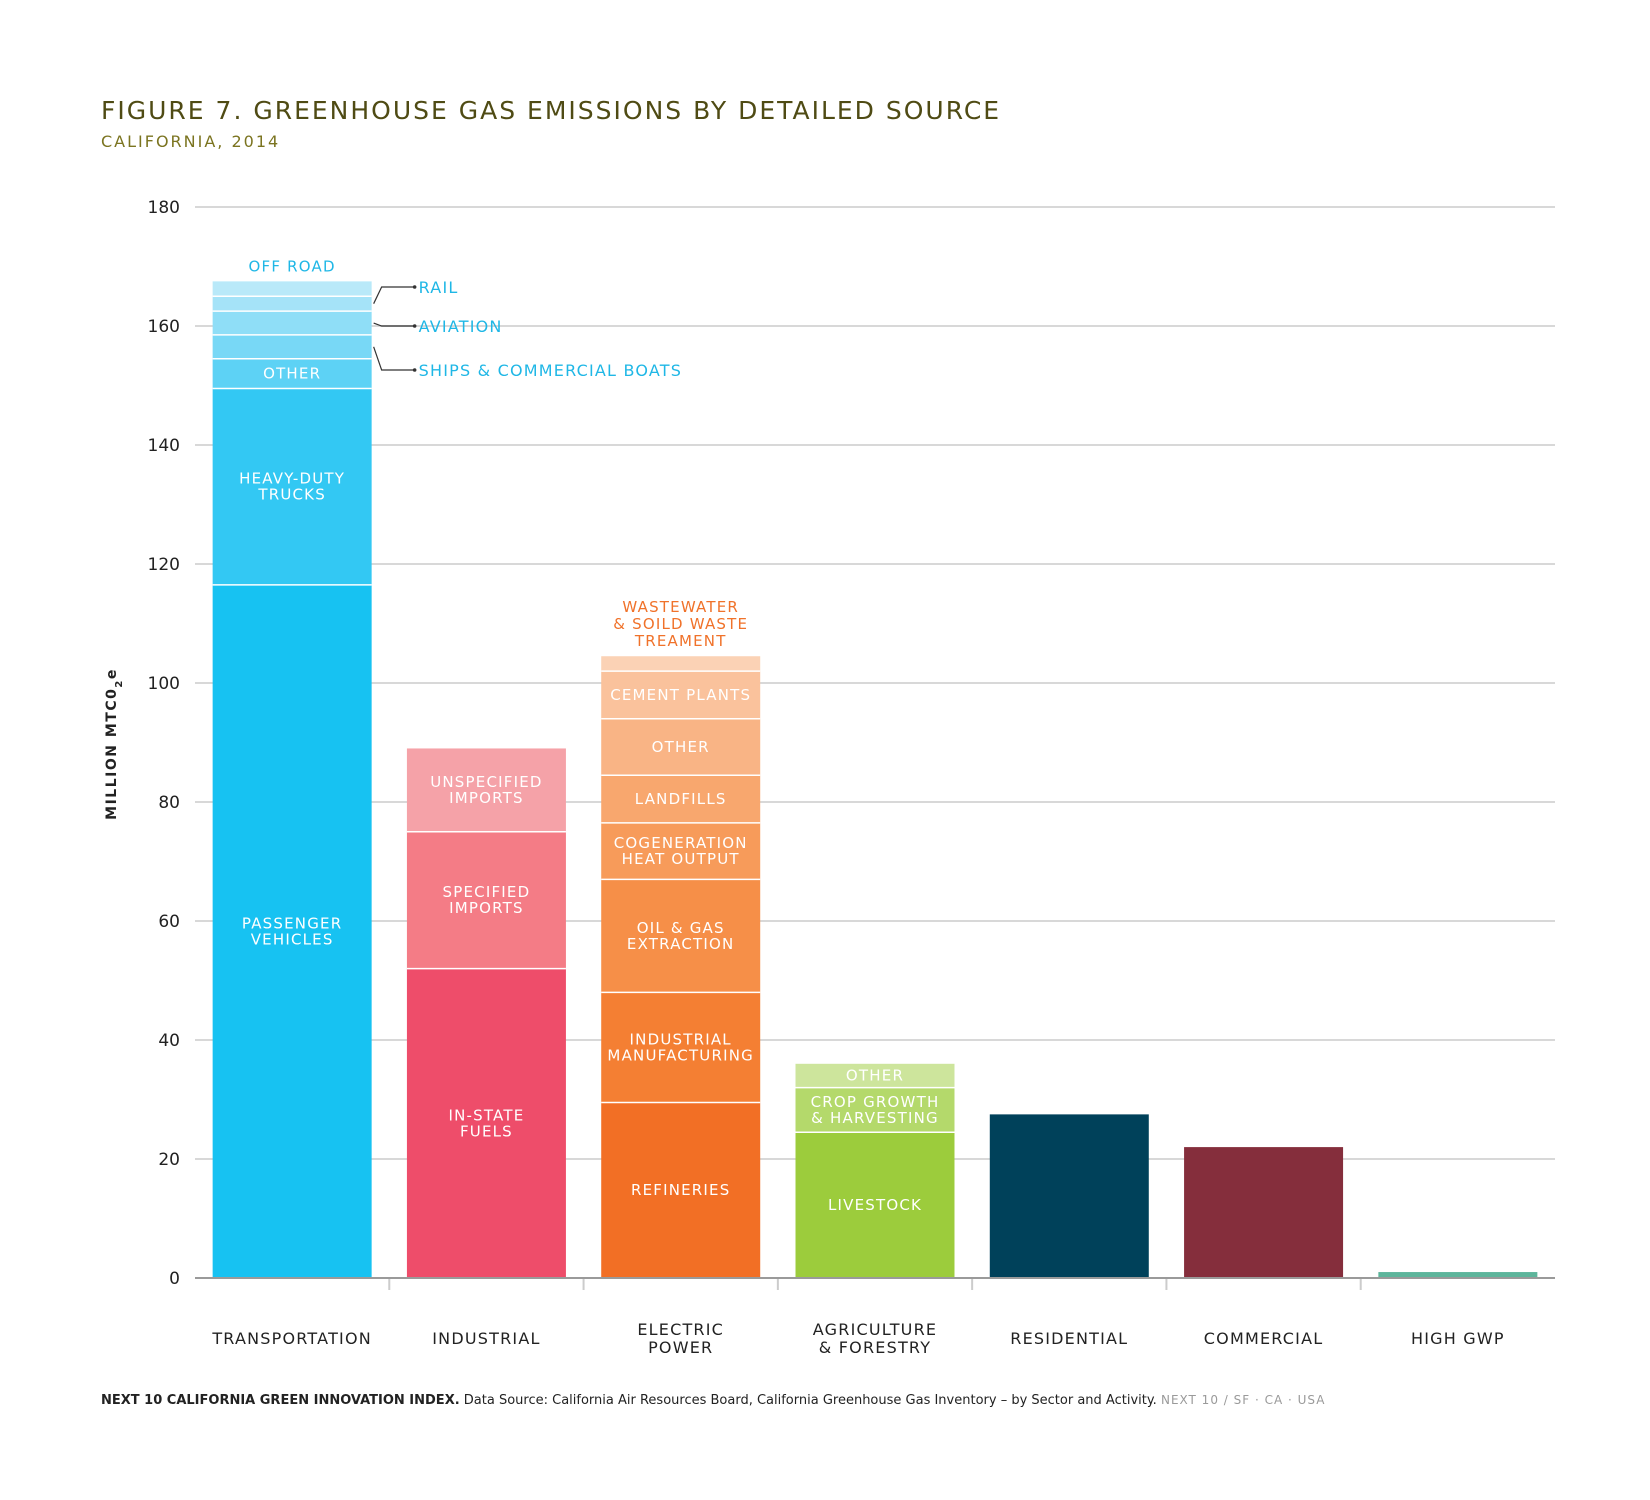 Image resolution: width=1650 pixels, height=1500 pixels. What do you see at coordinates (486, 782) in the screenshot?
I see `segment-label: UNSPECIFIED` at bounding box center [486, 782].